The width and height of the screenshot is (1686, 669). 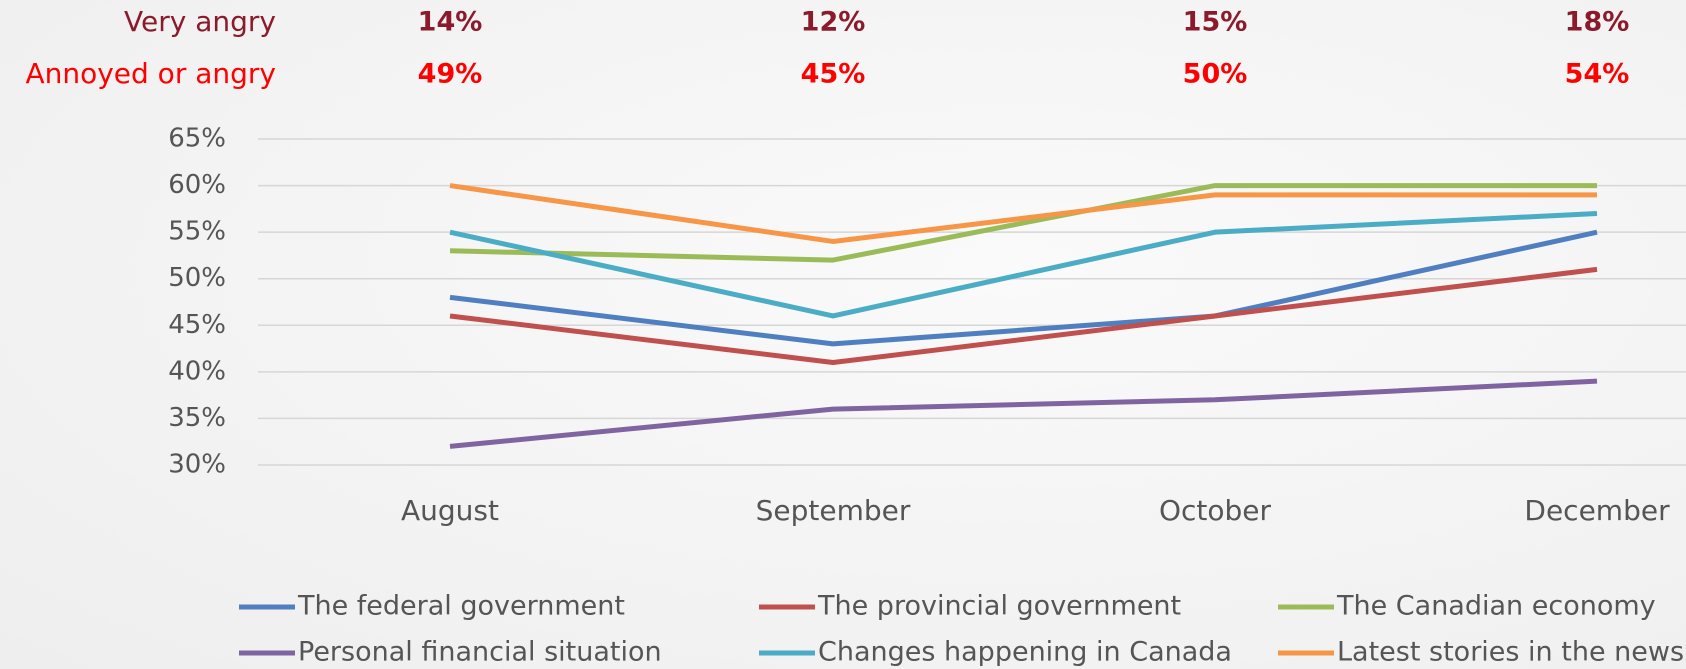 What do you see at coordinates (833, 74) in the screenshot?
I see `row-value: 45%` at bounding box center [833, 74].